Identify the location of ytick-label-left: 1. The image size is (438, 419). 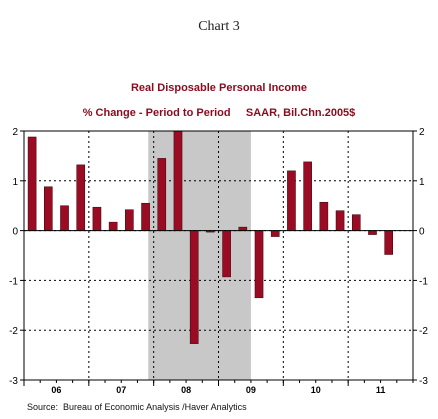
(15, 182).